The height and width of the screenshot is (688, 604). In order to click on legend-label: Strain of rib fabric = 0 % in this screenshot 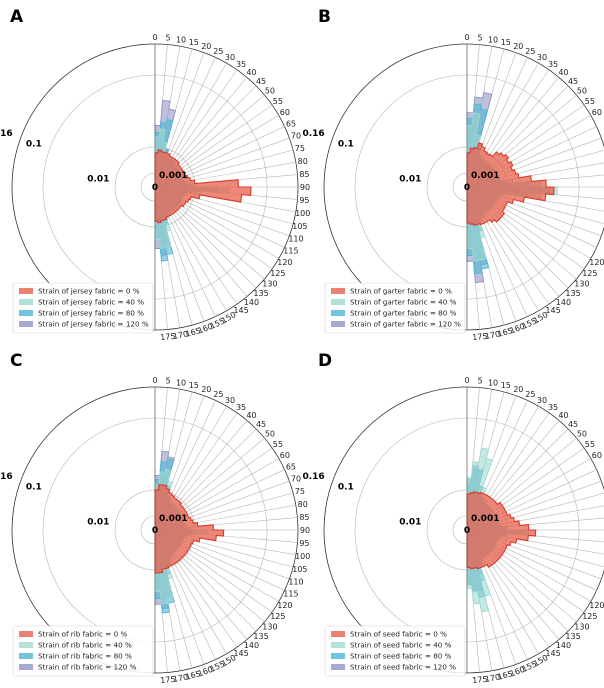, I will do `click(82, 634)`.